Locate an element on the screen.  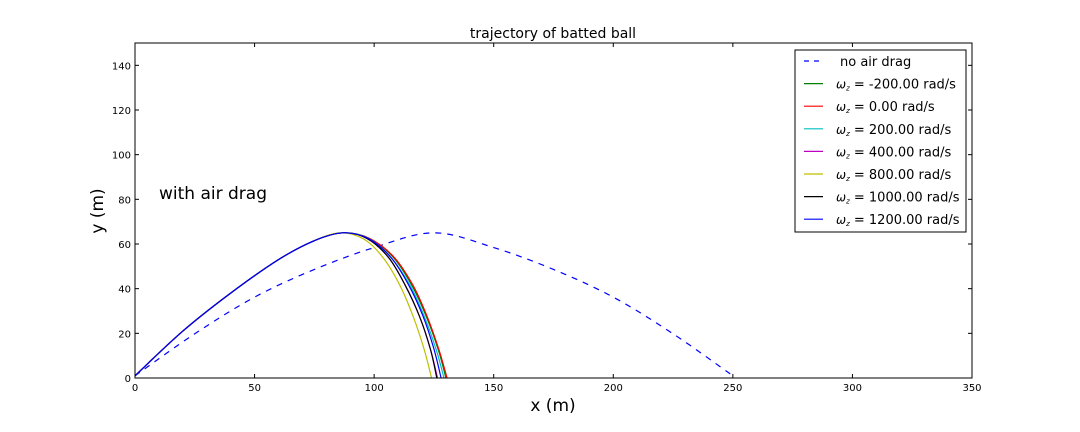
legend-box is located at coordinates (880, 141).